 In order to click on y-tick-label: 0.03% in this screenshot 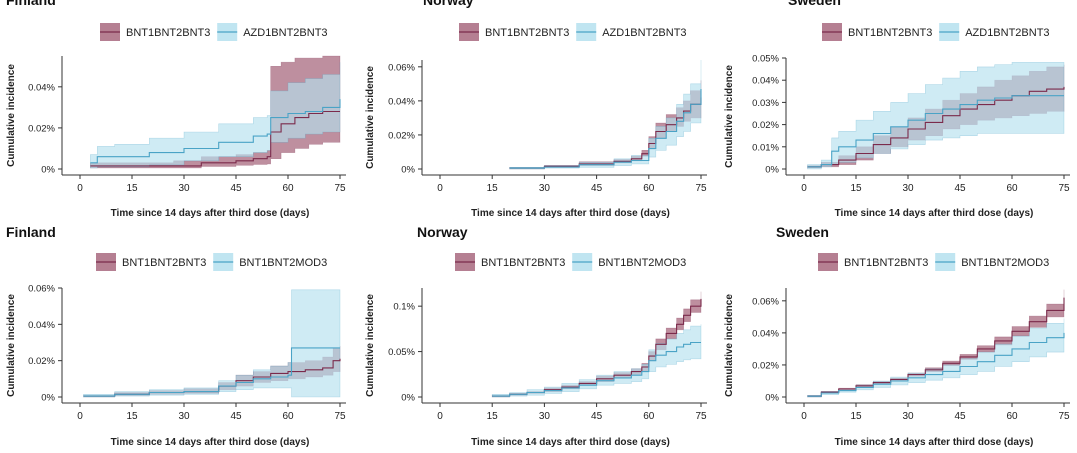, I will do `click(765, 103)`.